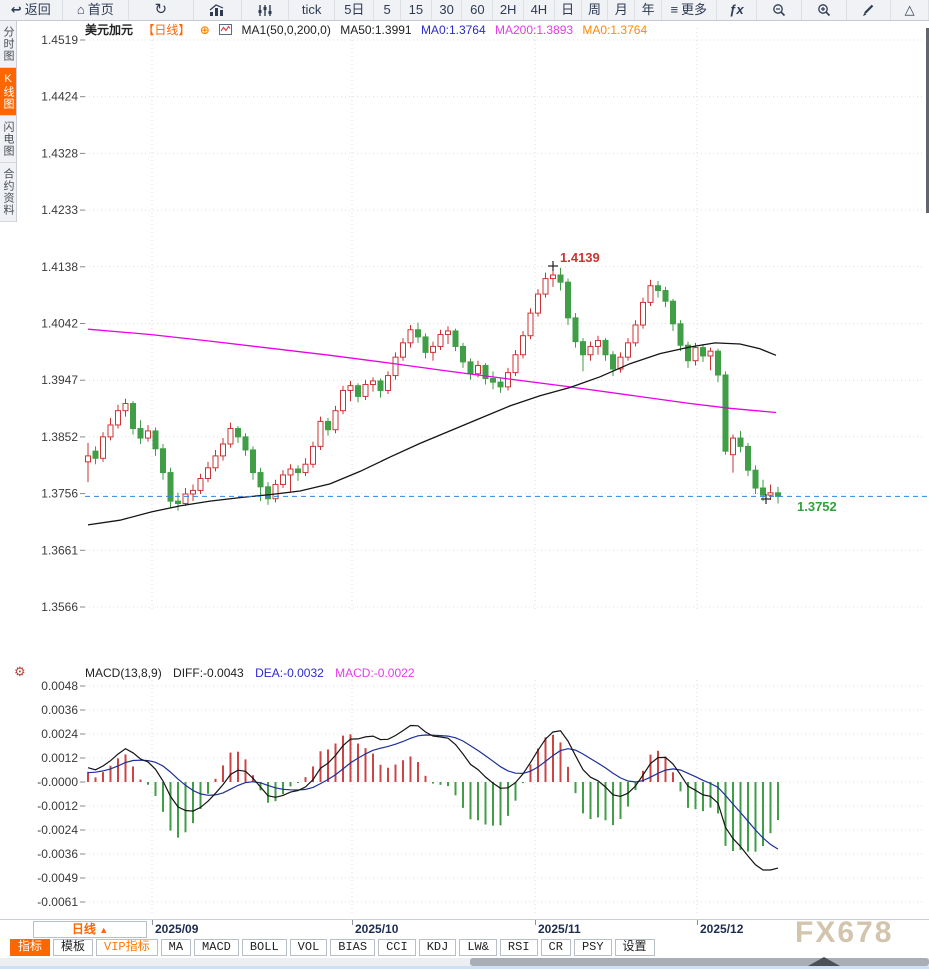  I want to click on tab-psy: PSY, so click(592, 947).